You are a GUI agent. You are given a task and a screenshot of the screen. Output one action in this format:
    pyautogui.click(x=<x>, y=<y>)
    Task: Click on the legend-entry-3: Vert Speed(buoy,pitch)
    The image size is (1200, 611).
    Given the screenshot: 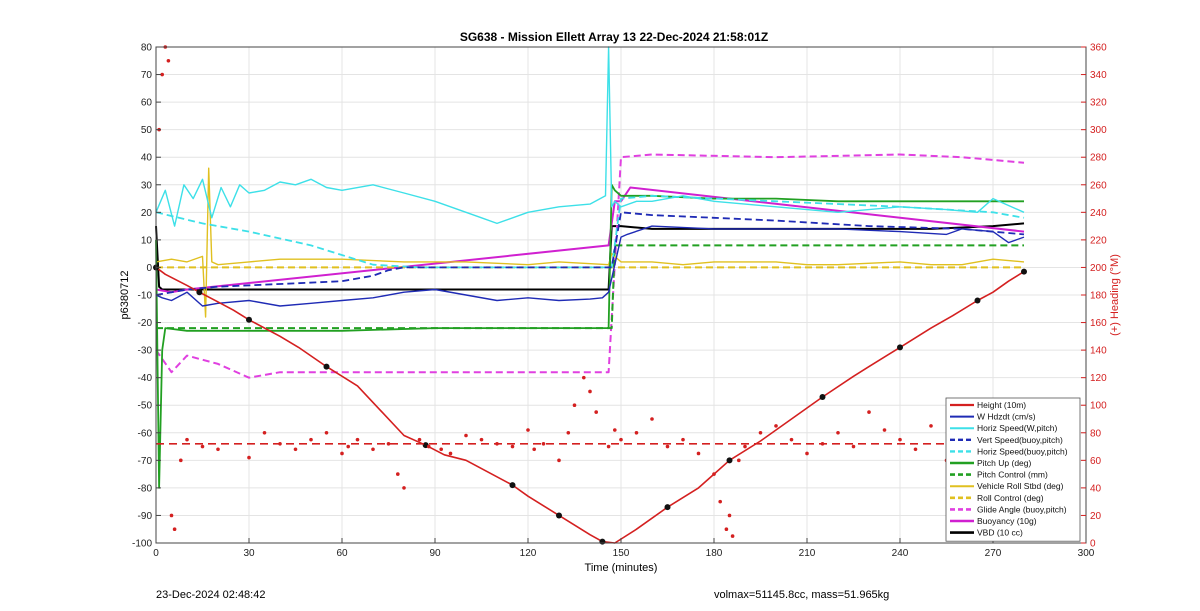 What is the action you would take?
    pyautogui.click(x=1020, y=440)
    